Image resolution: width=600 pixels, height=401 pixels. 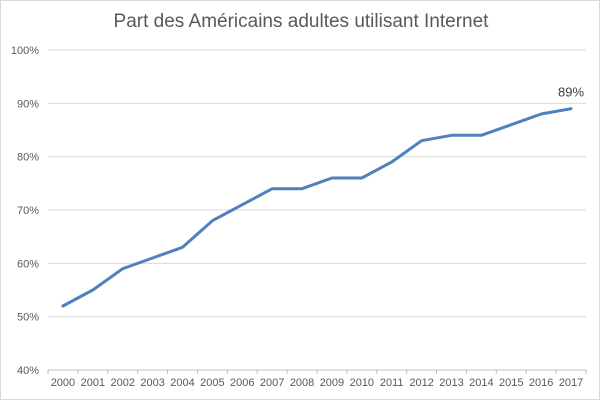 What do you see at coordinates (152, 383) in the screenshot?
I see `x-tick-label: 2003` at bounding box center [152, 383].